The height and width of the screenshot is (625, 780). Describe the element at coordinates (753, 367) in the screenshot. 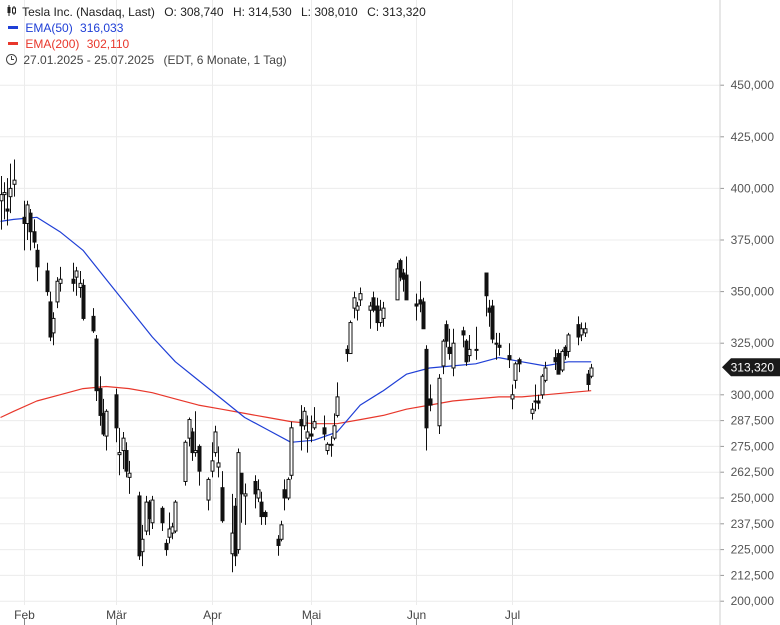

I see `last-price-label: 313,320` at that location.